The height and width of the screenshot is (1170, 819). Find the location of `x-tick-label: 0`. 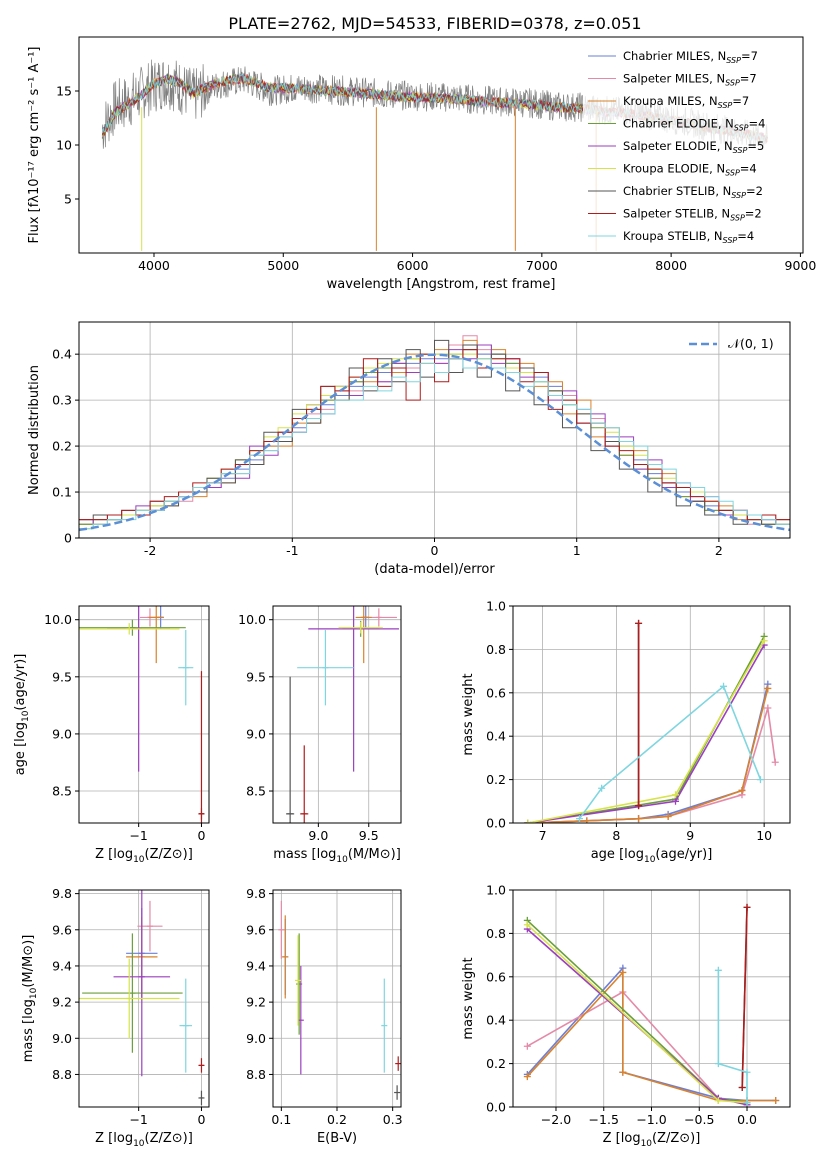

x-tick-label: 0 is located at coordinates (201, 1119).